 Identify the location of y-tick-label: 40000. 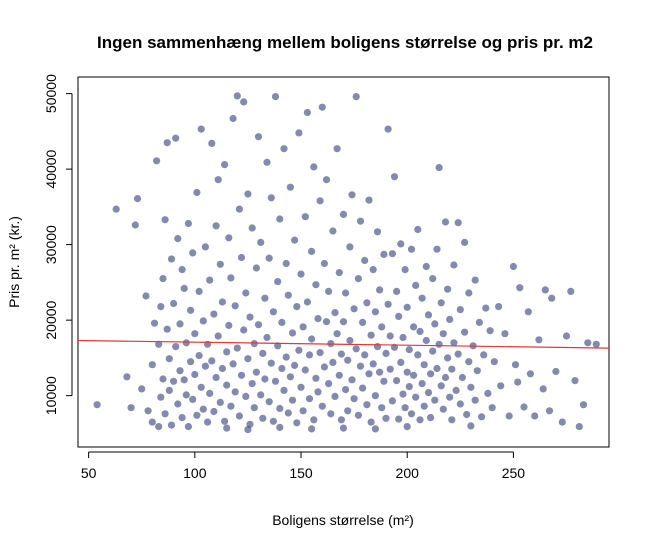
(51, 168).